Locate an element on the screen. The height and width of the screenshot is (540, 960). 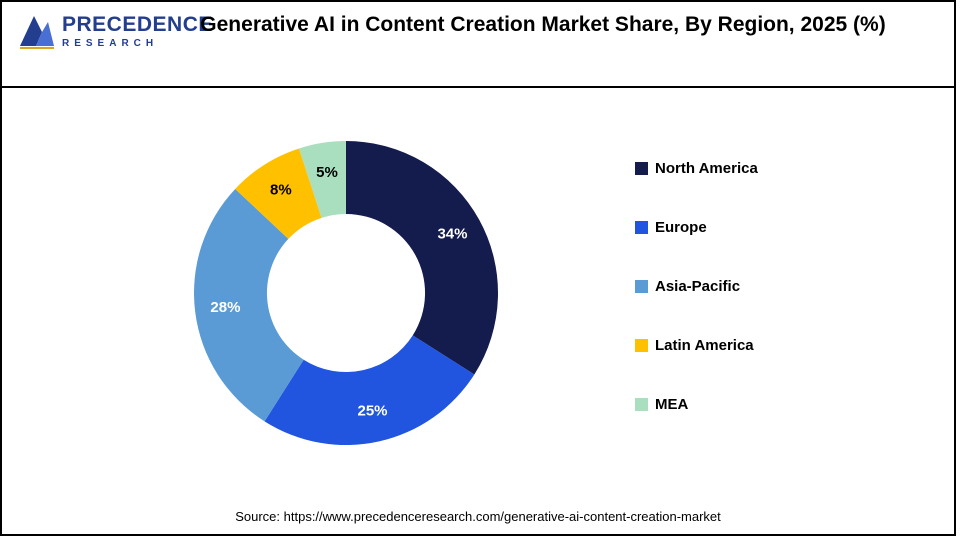
donut-segment-asia-pacific is located at coordinates (248, 305).